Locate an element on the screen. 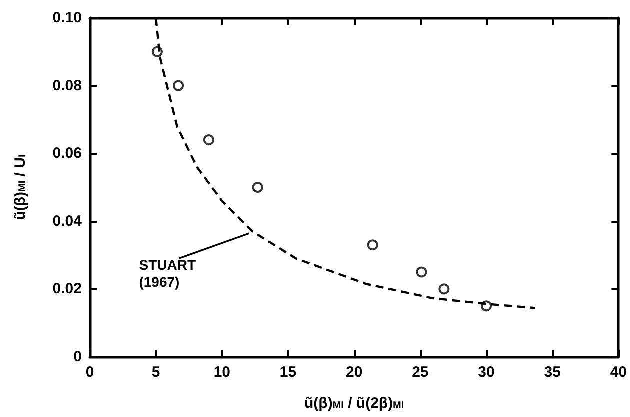 The image size is (630, 417). y-tick-label: 0.10 is located at coordinates (67, 18).